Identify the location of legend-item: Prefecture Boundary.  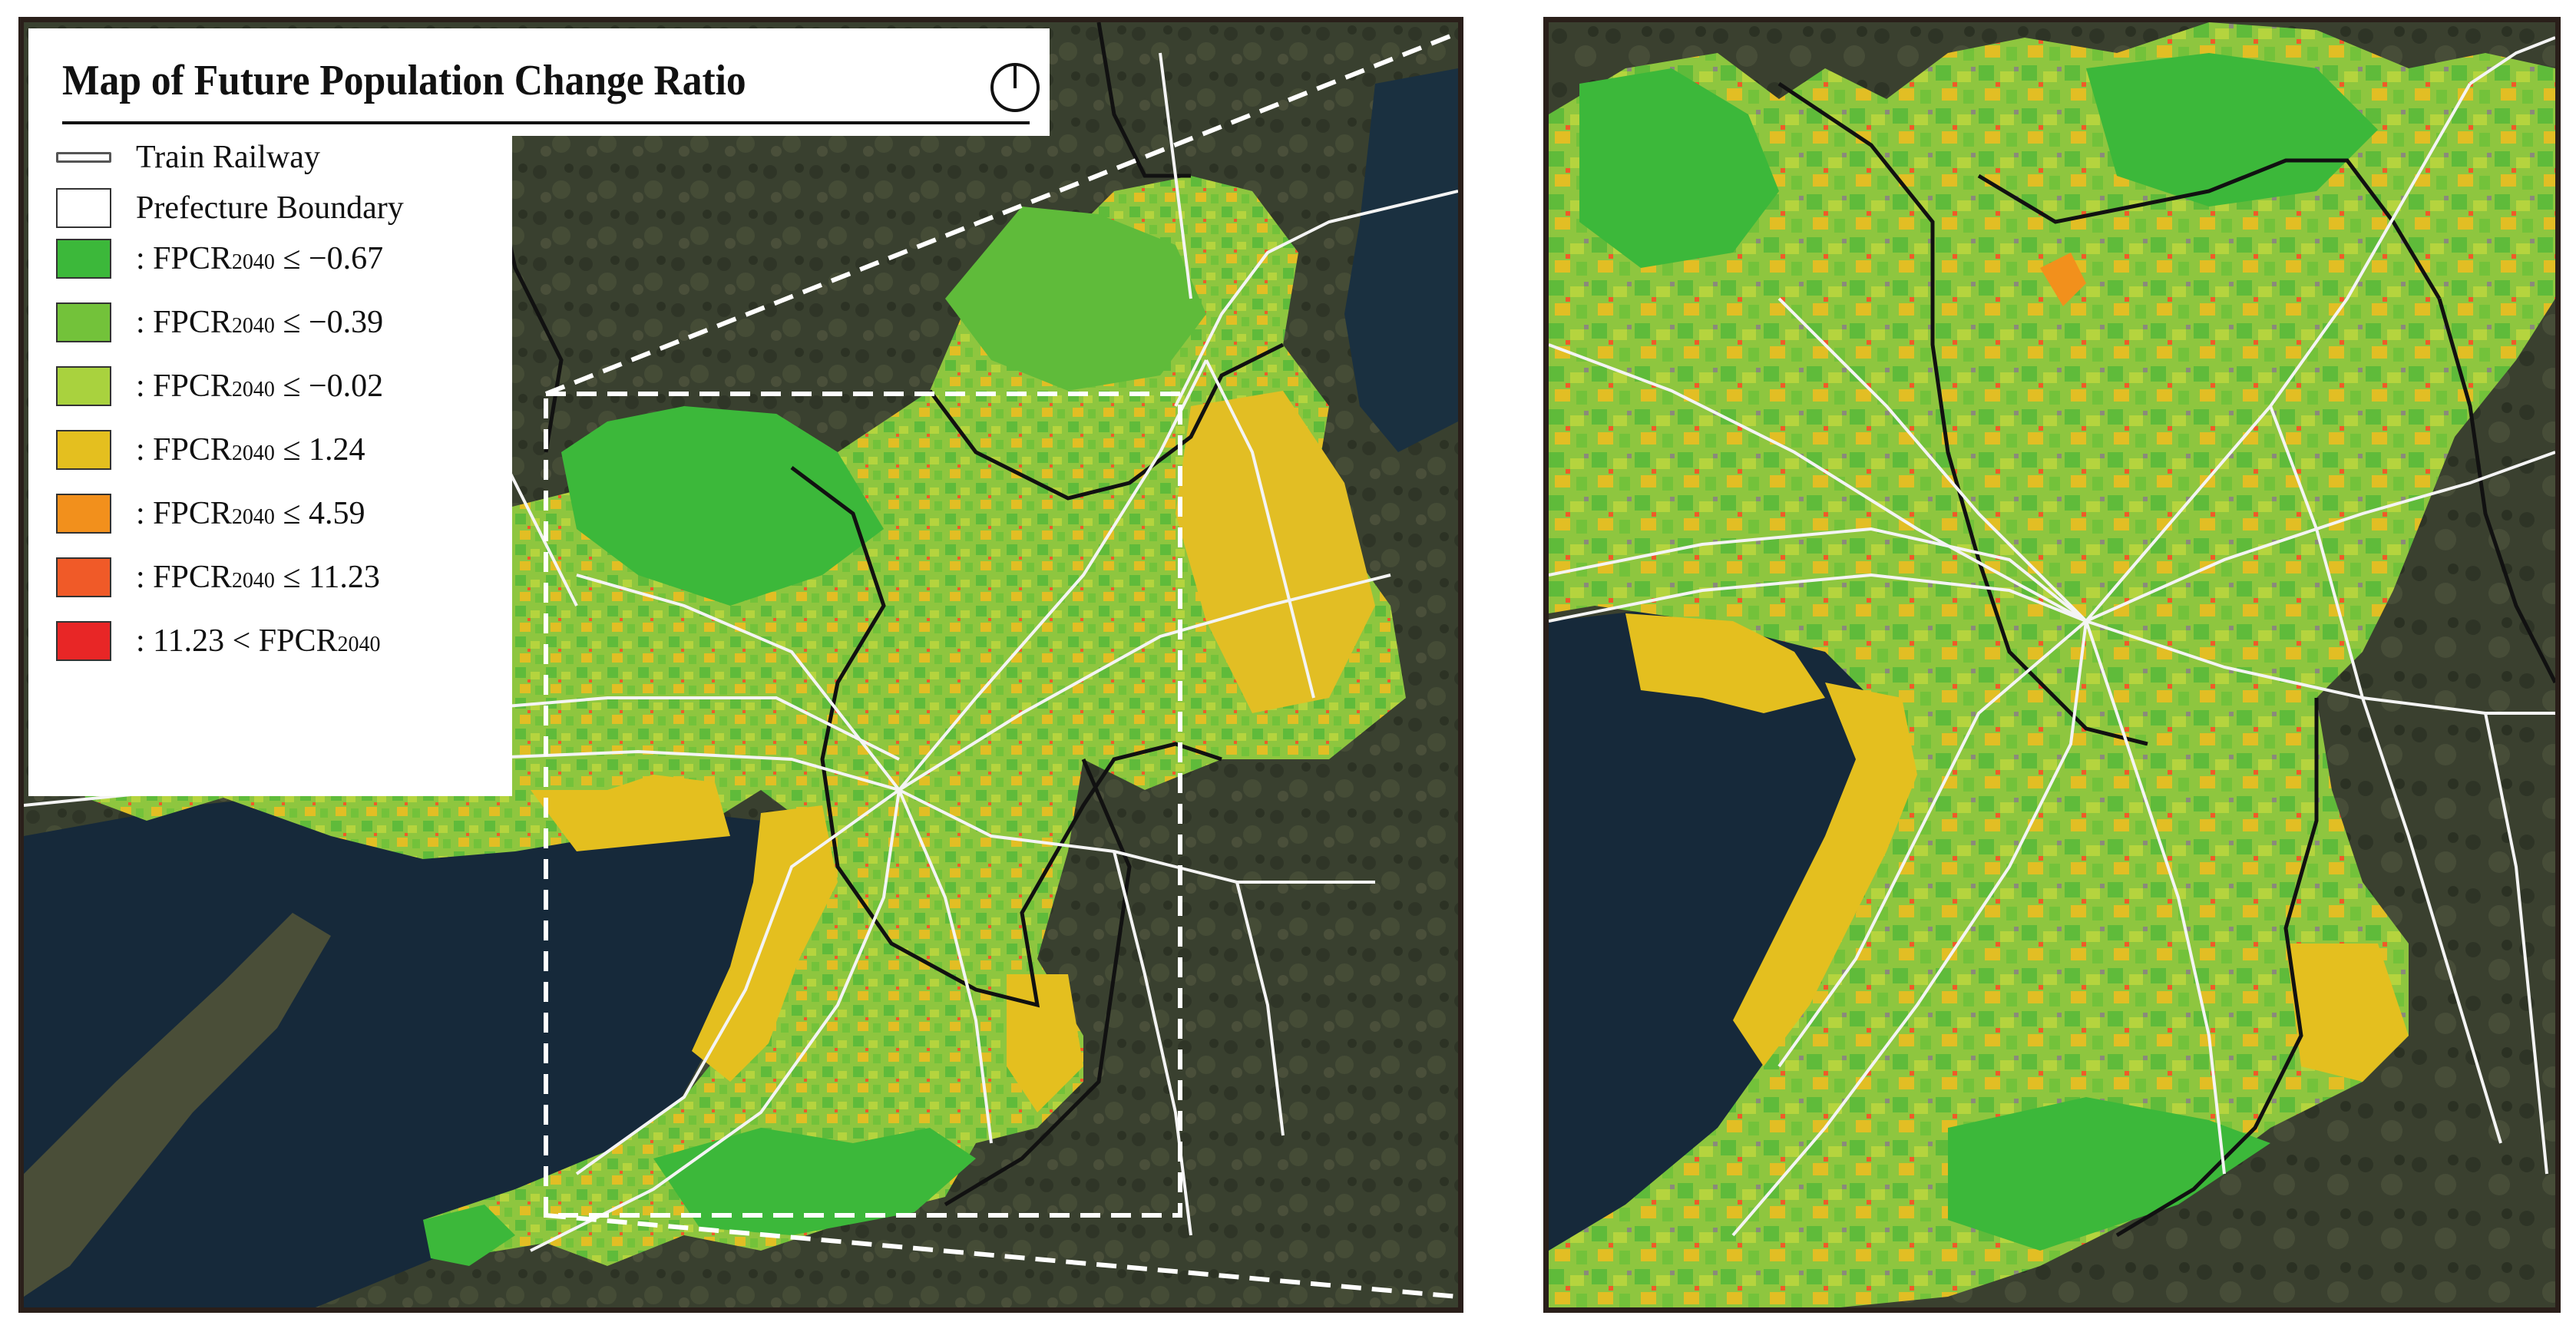
(230, 208).